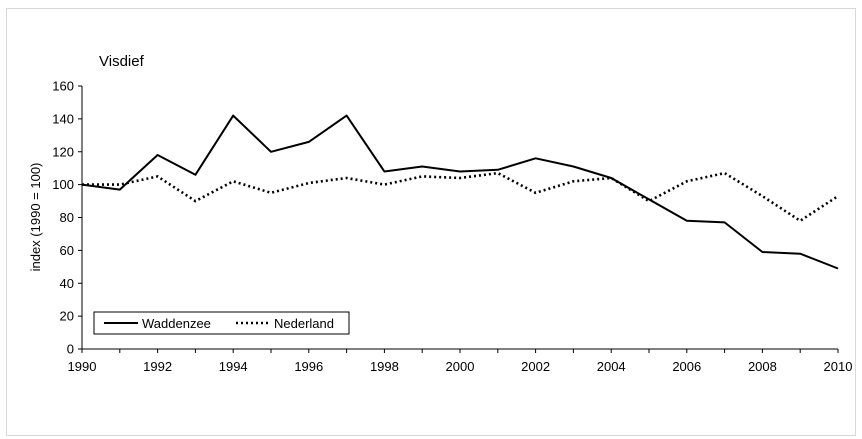 The width and height of the screenshot is (862, 439). I want to click on y-axis-label: index (1990 = 100), so click(35, 217).